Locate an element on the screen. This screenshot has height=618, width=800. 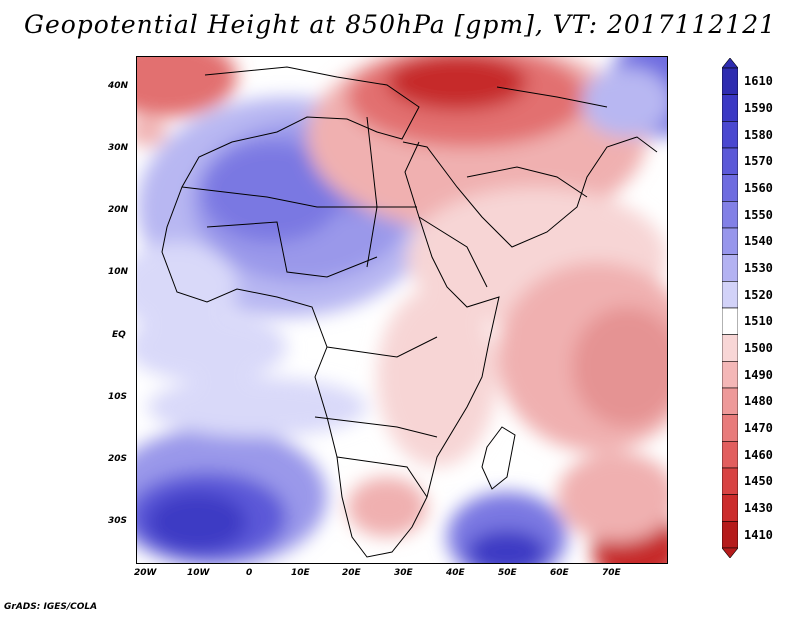
colorbar-level-label: 1460 is located at coordinates (758, 454).